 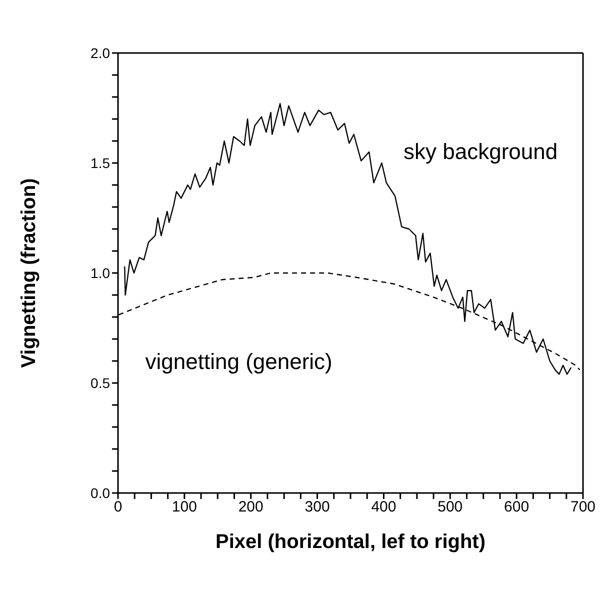 What do you see at coordinates (184, 507) in the screenshot?
I see `x-tick-label: 100` at bounding box center [184, 507].